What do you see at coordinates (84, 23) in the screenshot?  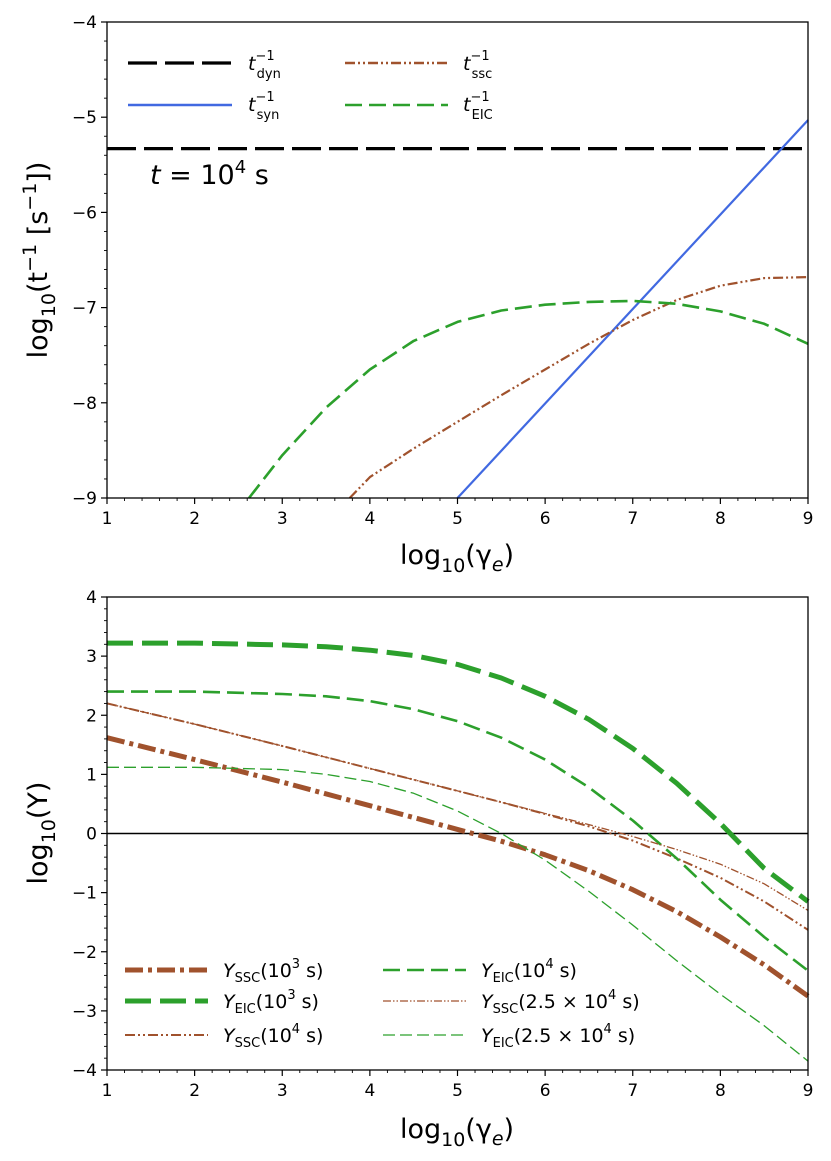 I see `top-ytick-label-5: −4` at bounding box center [84, 23].